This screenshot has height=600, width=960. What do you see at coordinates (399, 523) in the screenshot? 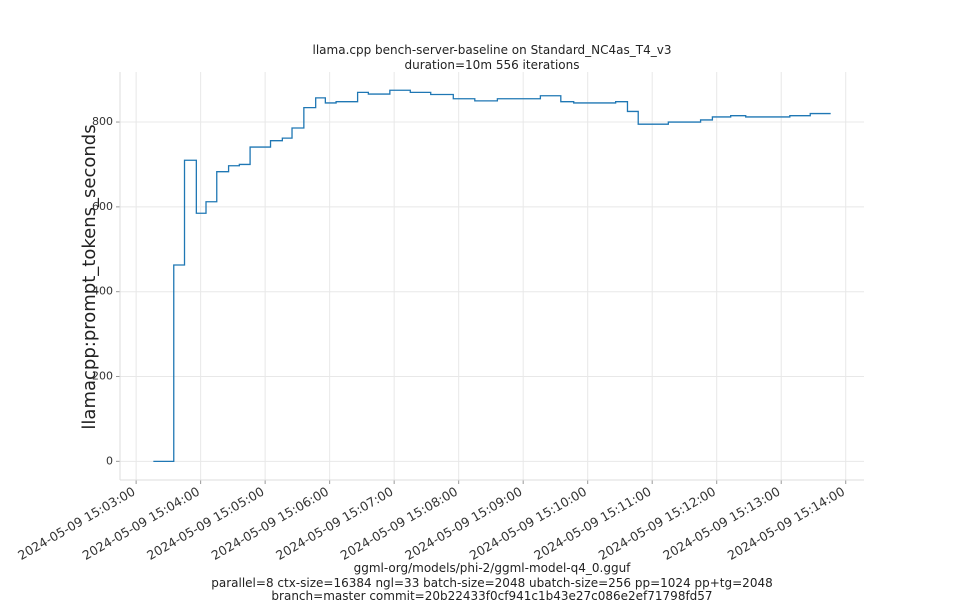
I see `x-tick-label: 2024-05-09 15:08:00` at bounding box center [399, 523].